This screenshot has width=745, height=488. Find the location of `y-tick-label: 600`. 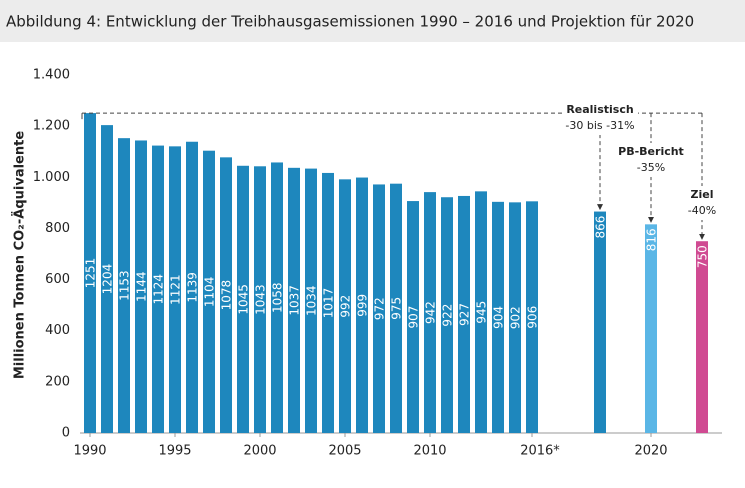

y-tick-label: 600 is located at coordinates (57, 279).